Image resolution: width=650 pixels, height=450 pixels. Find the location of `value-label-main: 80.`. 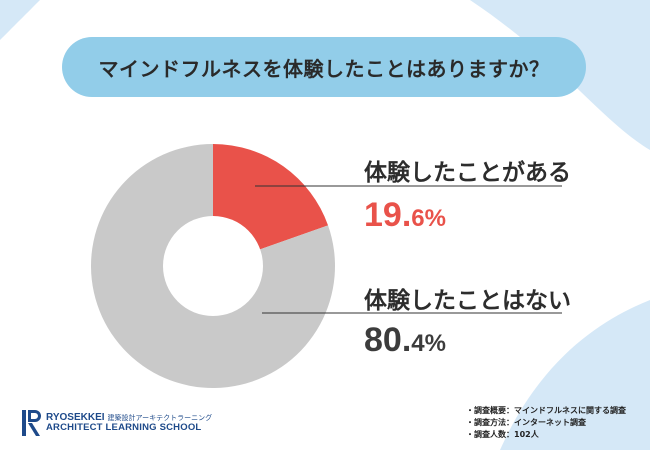

value-label-main: 80. is located at coordinates (388, 340).